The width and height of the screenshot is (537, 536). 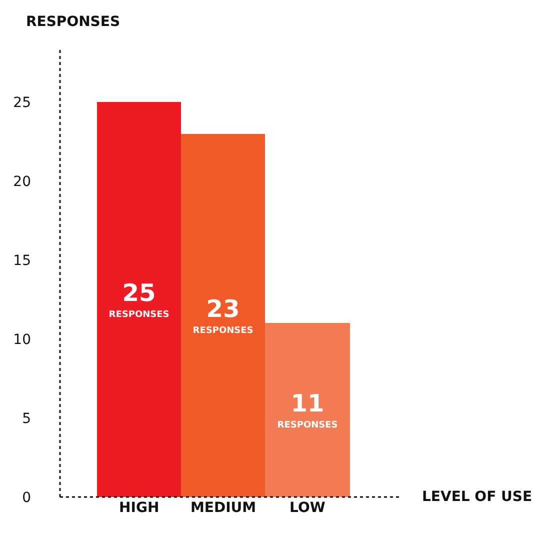 I want to click on y-tick-label: 15, so click(x=22, y=260).